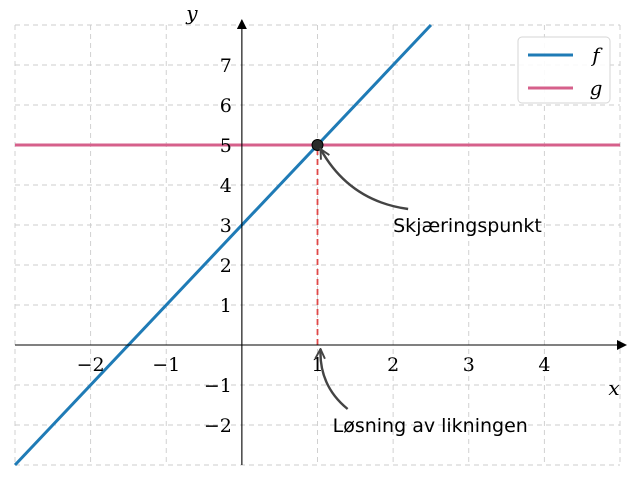 Image resolution: width=640 pixels, height=480 pixels. What do you see at coordinates (166, 365) in the screenshot?
I see `x-tick-label: −1` at bounding box center [166, 365].